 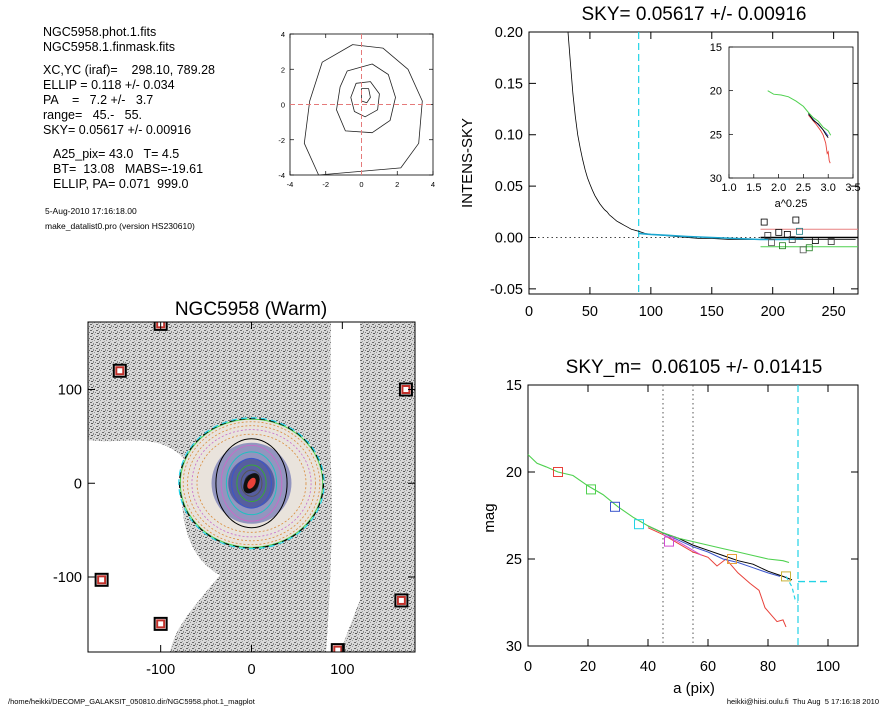 What do you see at coordinates (160, 670) in the screenshot?
I see `image-xtick-label: -100` at bounding box center [160, 670].